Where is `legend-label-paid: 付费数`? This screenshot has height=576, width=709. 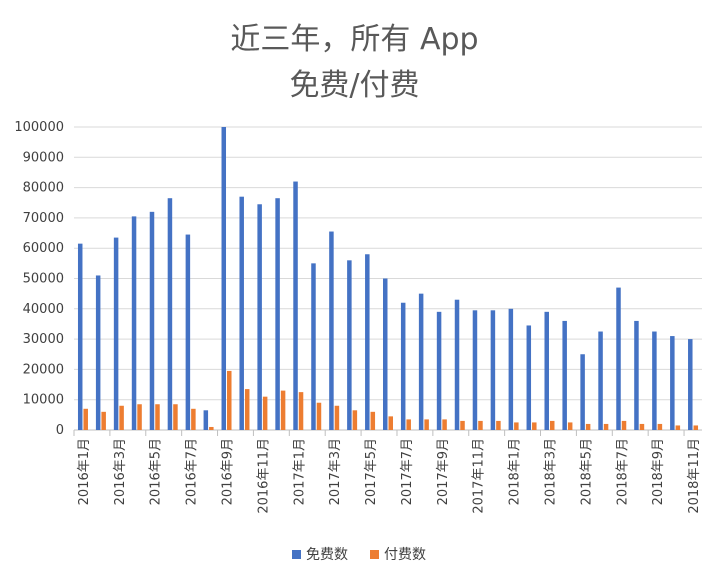
legend-label-paid: 付费数 is located at coordinates (405, 555).